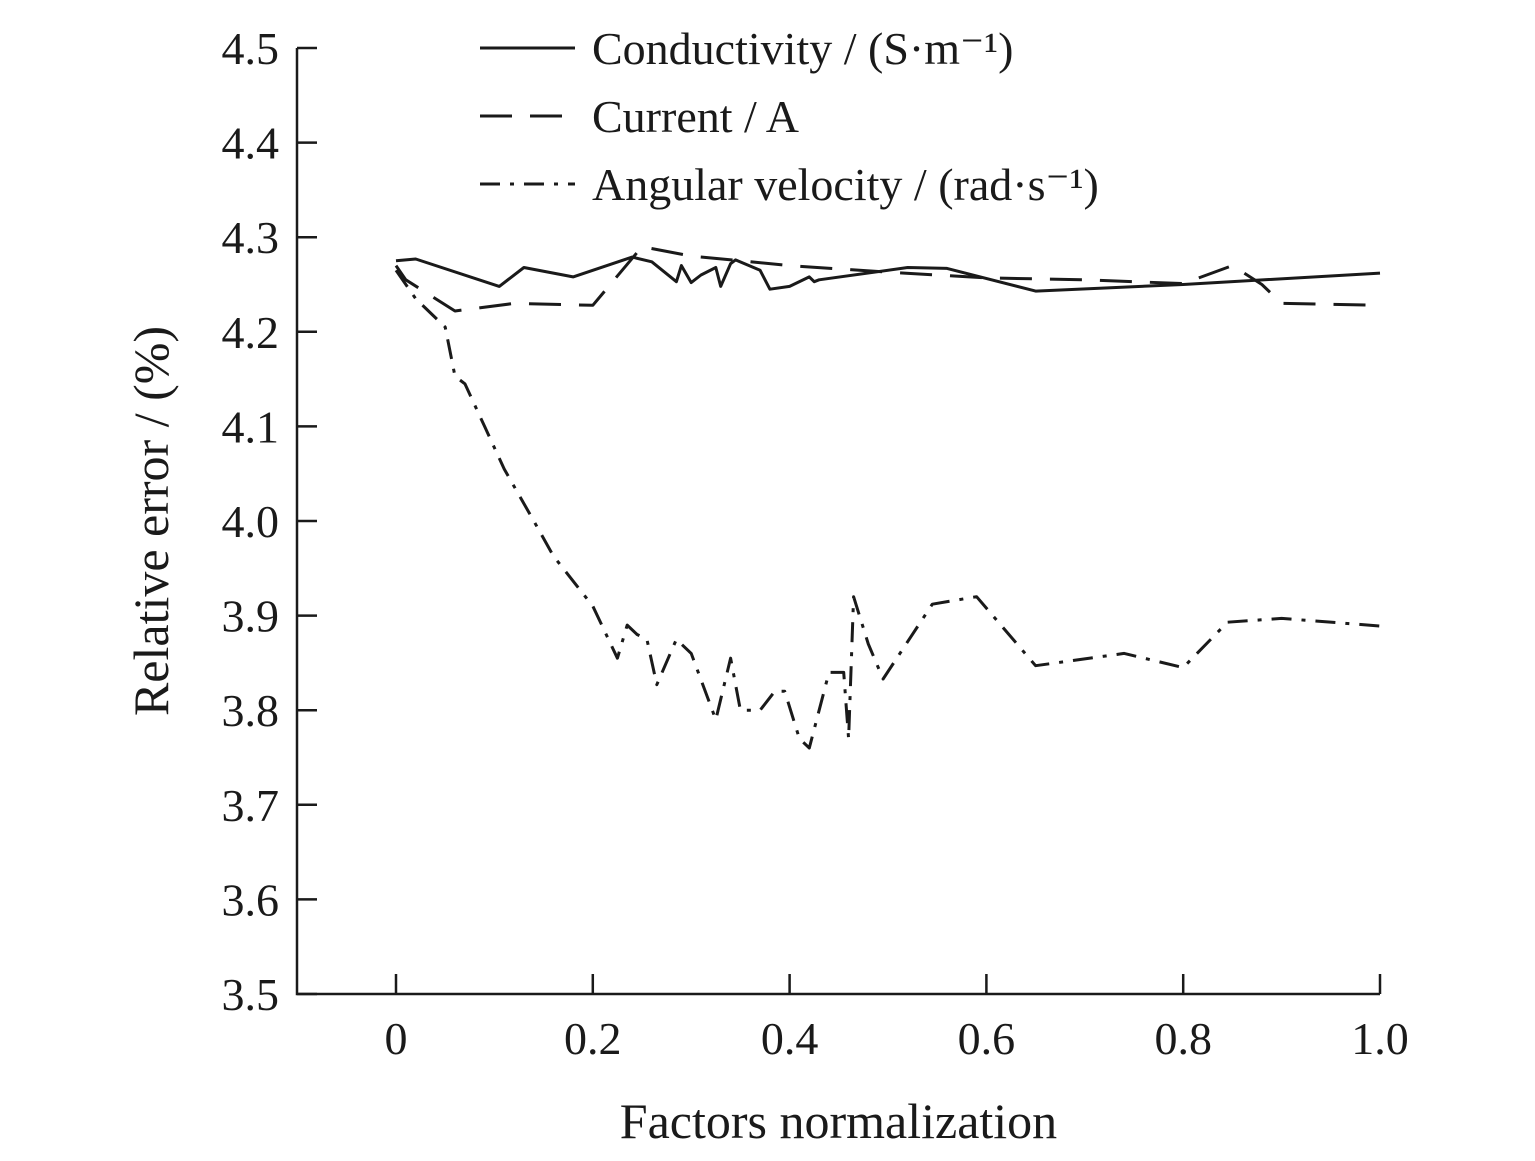 The height and width of the screenshot is (1161, 1535). Describe the element at coordinates (802, 48) in the screenshot. I see `legend-label: Conductivity / (S·m⁻¹)` at that location.